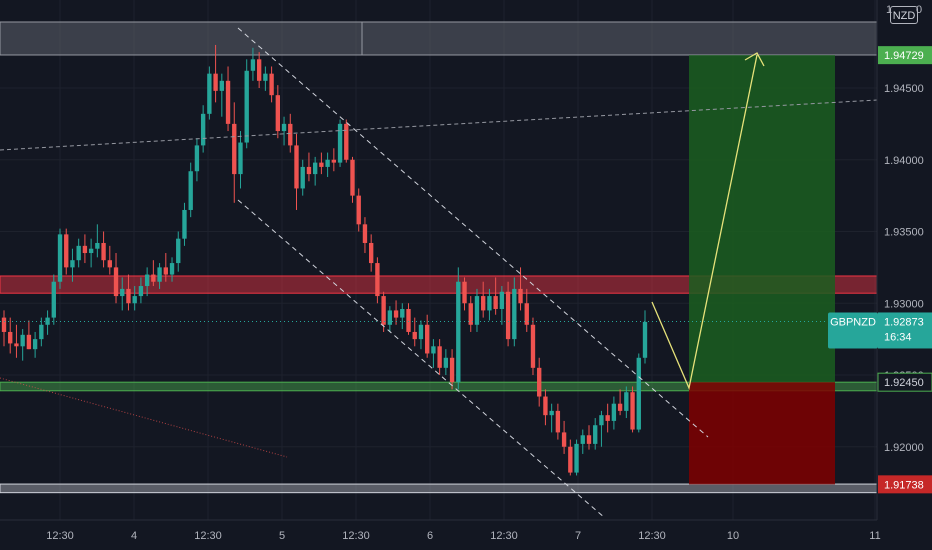  Describe the element at coordinates (282, 536) in the screenshot. I see `time-tick-label: 5` at that location.